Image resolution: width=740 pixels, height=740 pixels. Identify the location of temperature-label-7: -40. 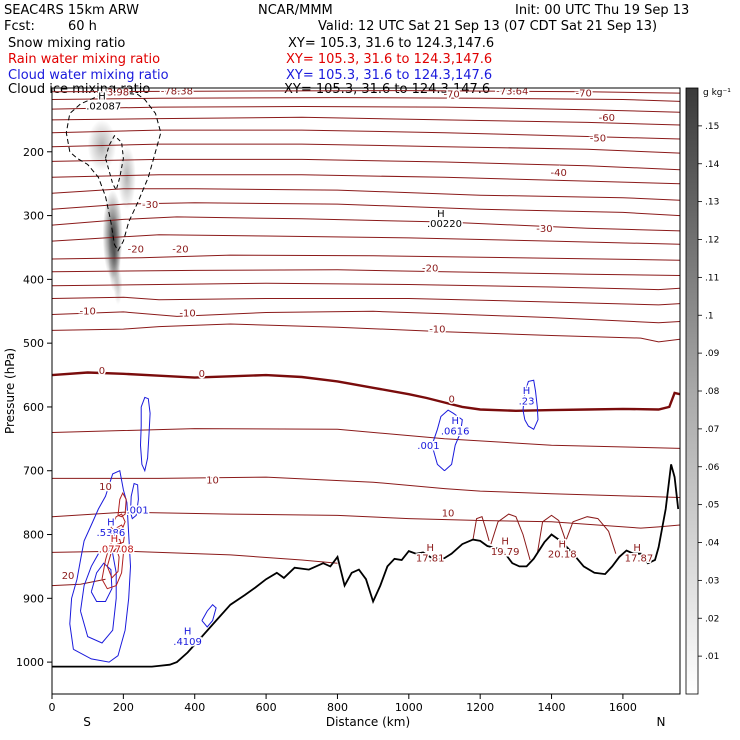
(559, 173).